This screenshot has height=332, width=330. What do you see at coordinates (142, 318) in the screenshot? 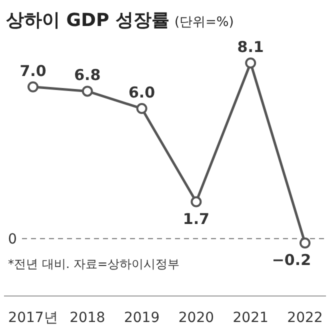
I see `x-tick-label: 2019` at bounding box center [142, 318].